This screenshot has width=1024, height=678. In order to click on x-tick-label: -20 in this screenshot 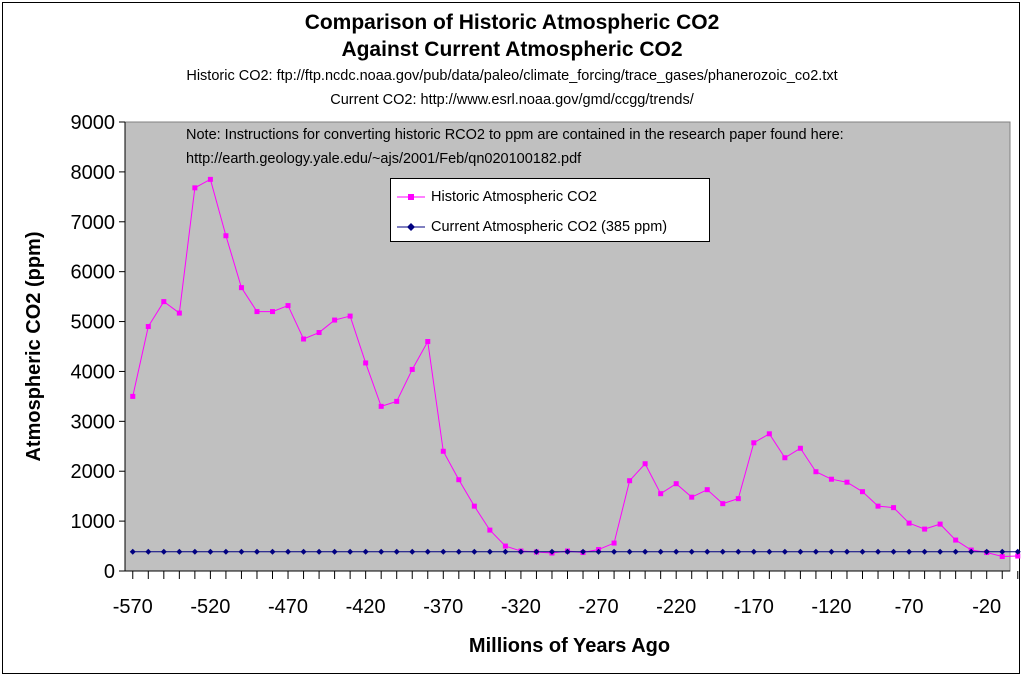, I will do `click(986, 607)`.